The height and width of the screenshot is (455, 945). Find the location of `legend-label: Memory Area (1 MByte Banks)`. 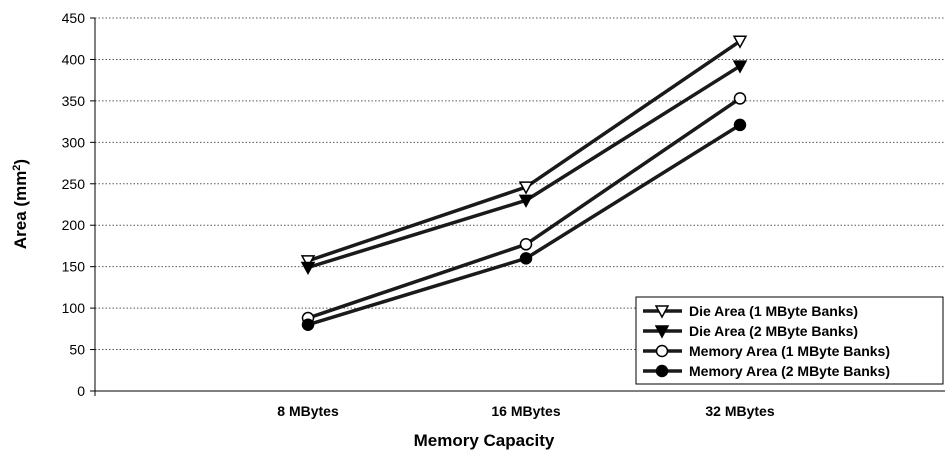

legend-label: Memory Area (1 MByte Banks) is located at coordinates (789, 351).